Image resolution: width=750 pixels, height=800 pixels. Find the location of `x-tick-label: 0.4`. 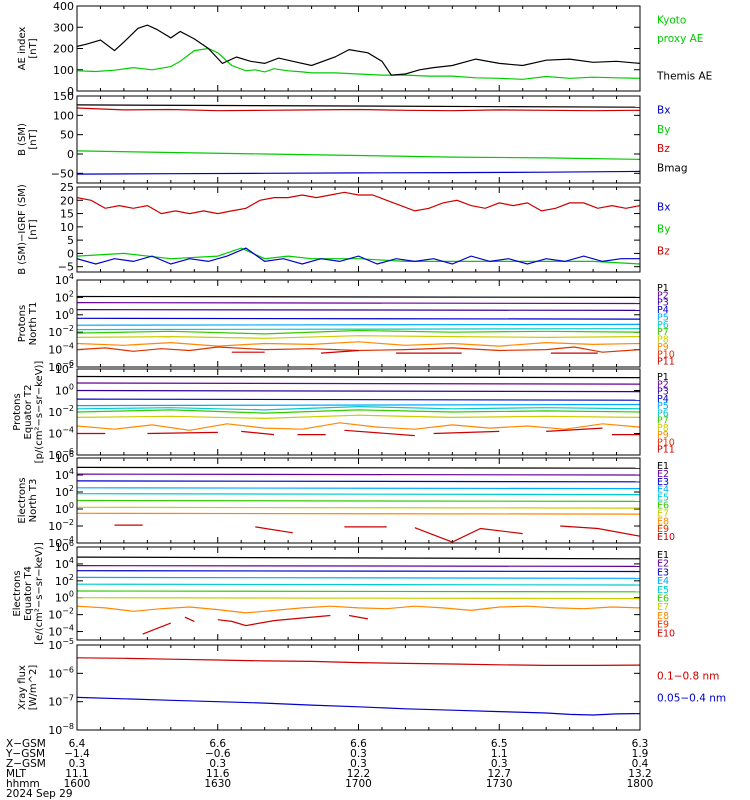

x-tick-label: 0.4 is located at coordinates (640, 764).